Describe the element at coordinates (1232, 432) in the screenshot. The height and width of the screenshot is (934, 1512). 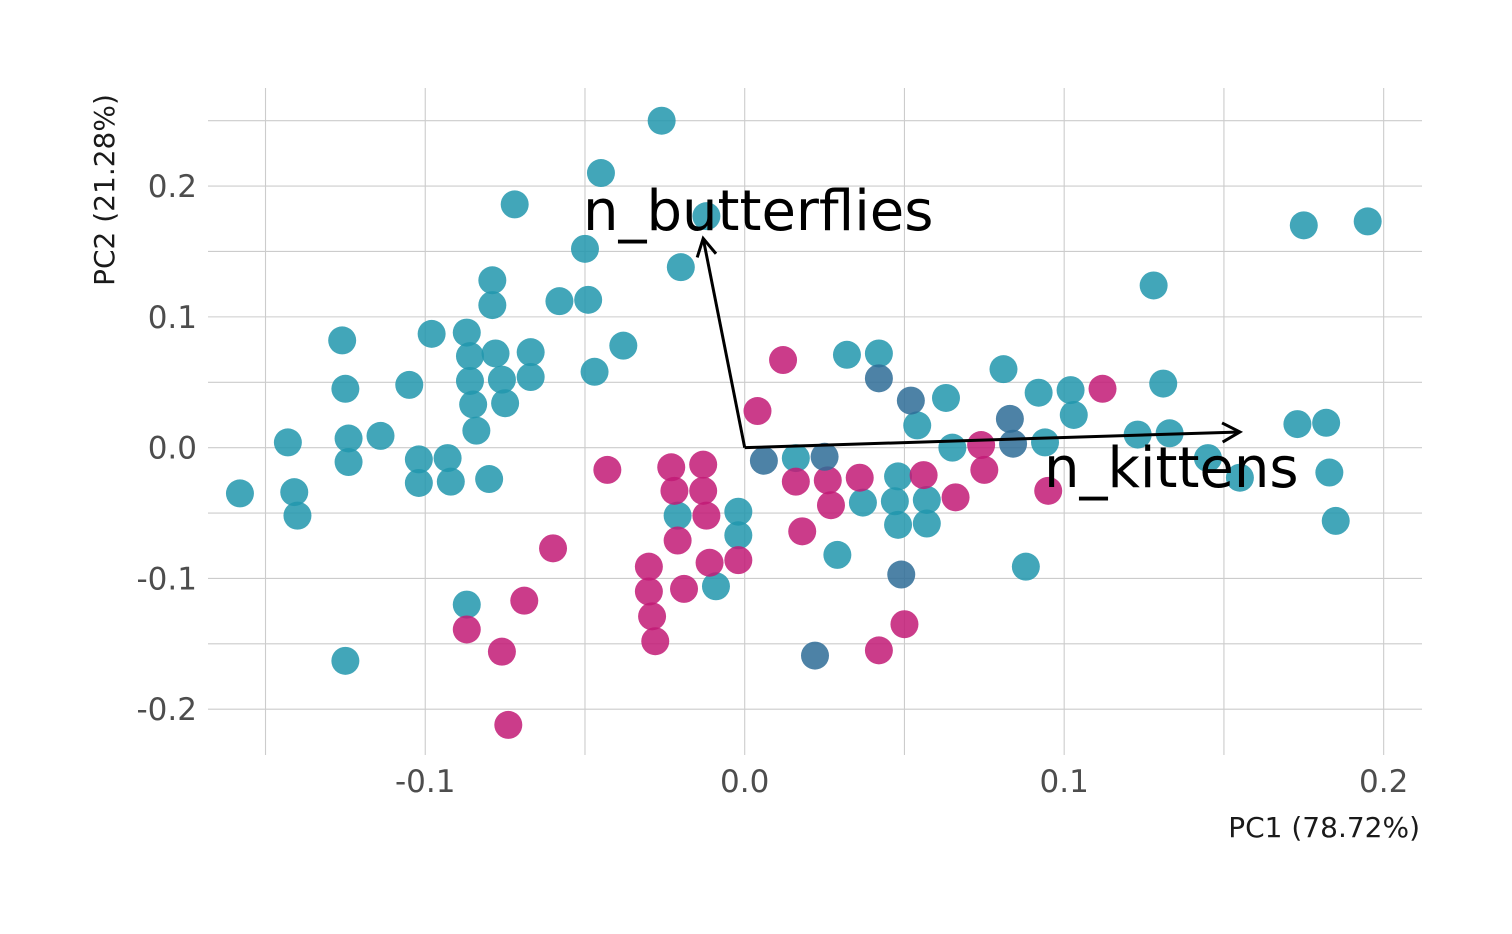
I see `arrow-head-n_kittens` at that location.